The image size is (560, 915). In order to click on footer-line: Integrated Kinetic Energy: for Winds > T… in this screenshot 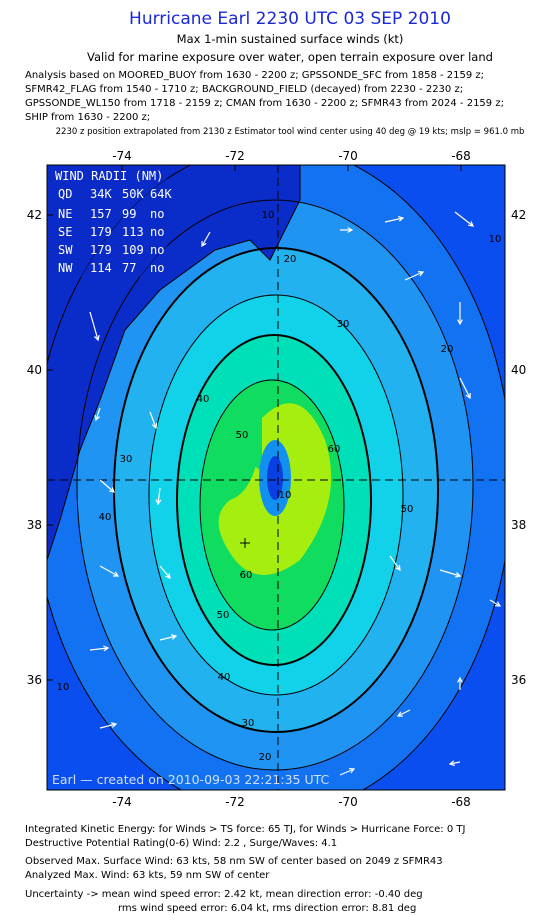, I will do `click(245, 829)`.